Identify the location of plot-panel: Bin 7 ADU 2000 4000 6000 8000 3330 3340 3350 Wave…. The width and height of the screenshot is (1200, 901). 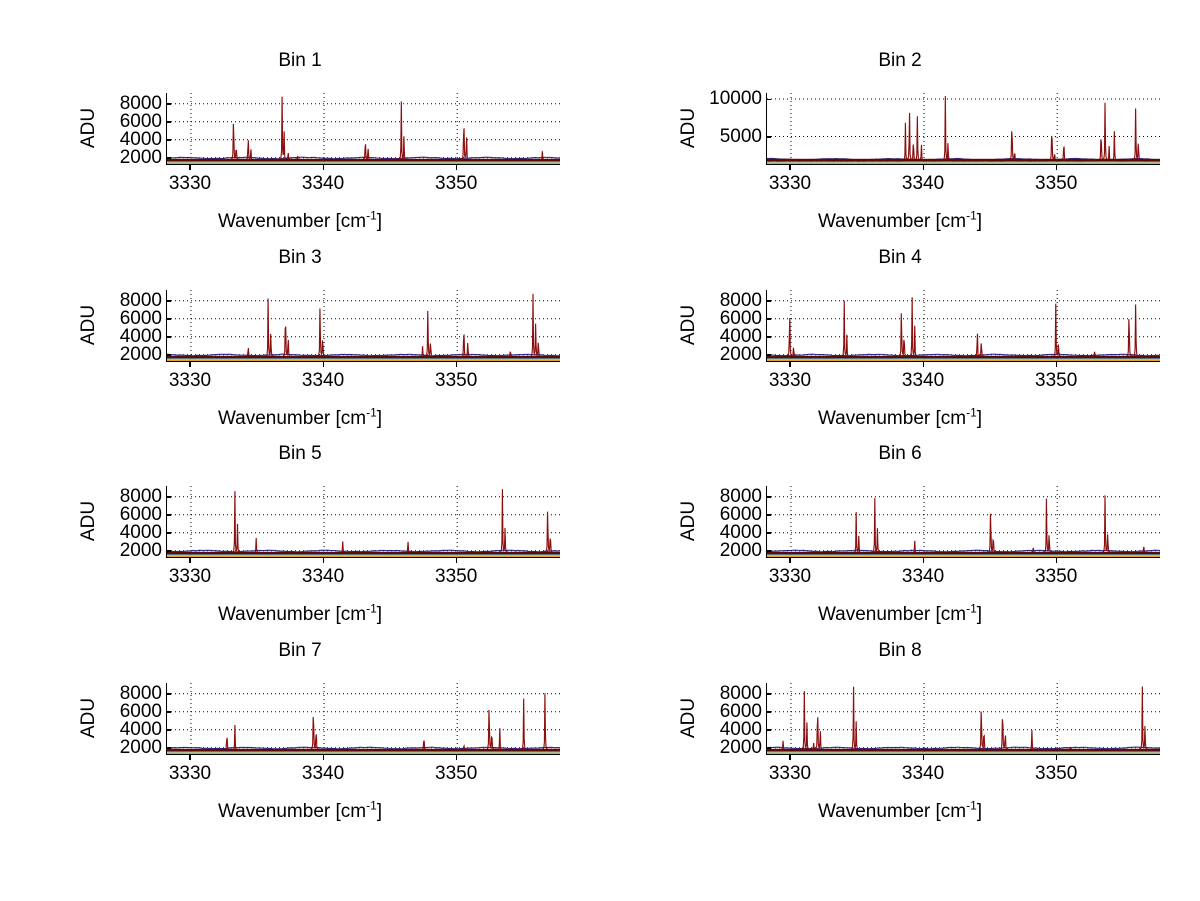
(300, 738).